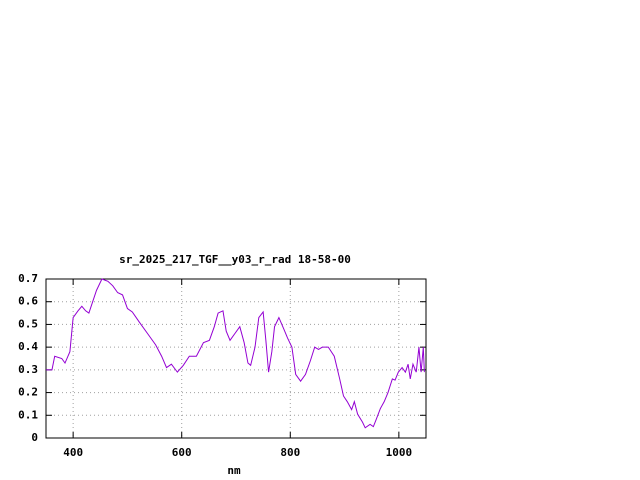 The width and height of the screenshot is (640, 480). I want to click on y-tick-label: 0.5, so click(28, 323).